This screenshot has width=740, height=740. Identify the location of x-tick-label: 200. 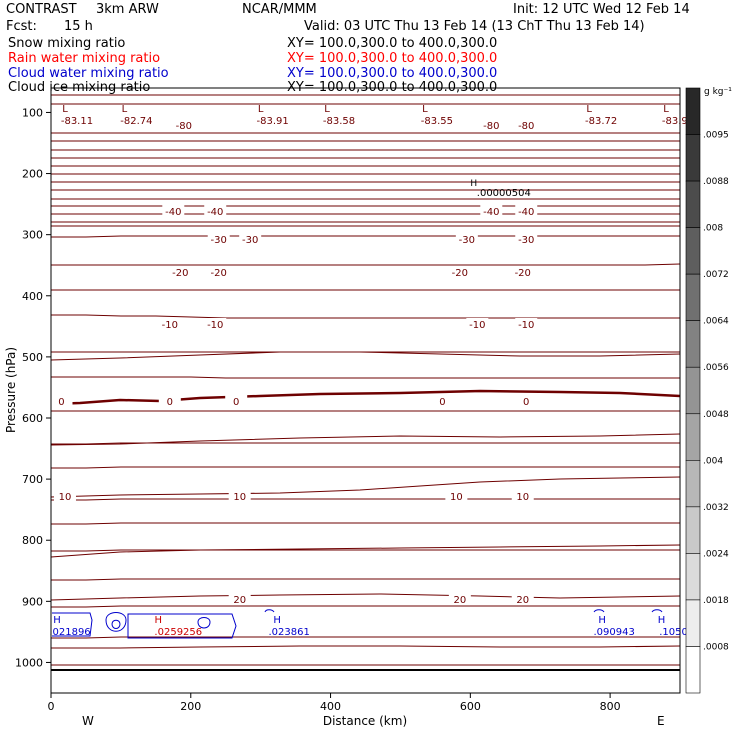
(190, 706).